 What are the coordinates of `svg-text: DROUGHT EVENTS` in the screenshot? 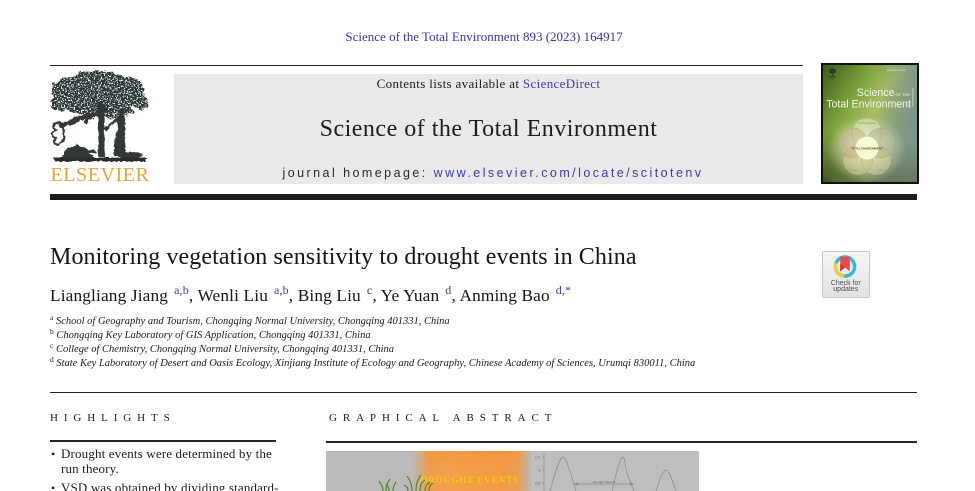 It's located at (470, 481).